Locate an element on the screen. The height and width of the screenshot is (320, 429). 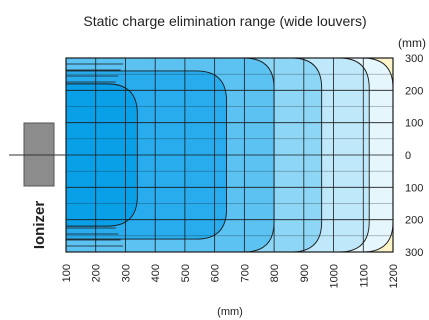
x-tick-label: 700 is located at coordinates (245, 273).